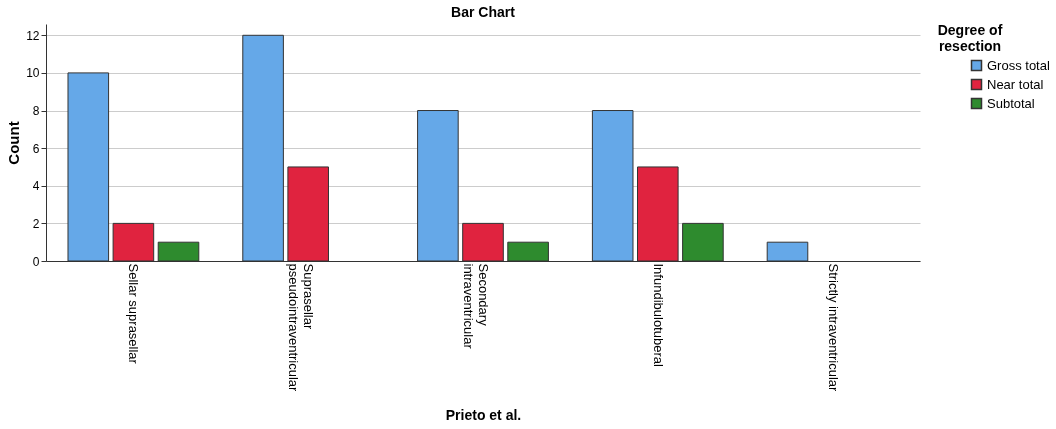 This screenshot has height=429, width=1056. I want to click on x-axis-title: Prieto et al., so click(483, 415).